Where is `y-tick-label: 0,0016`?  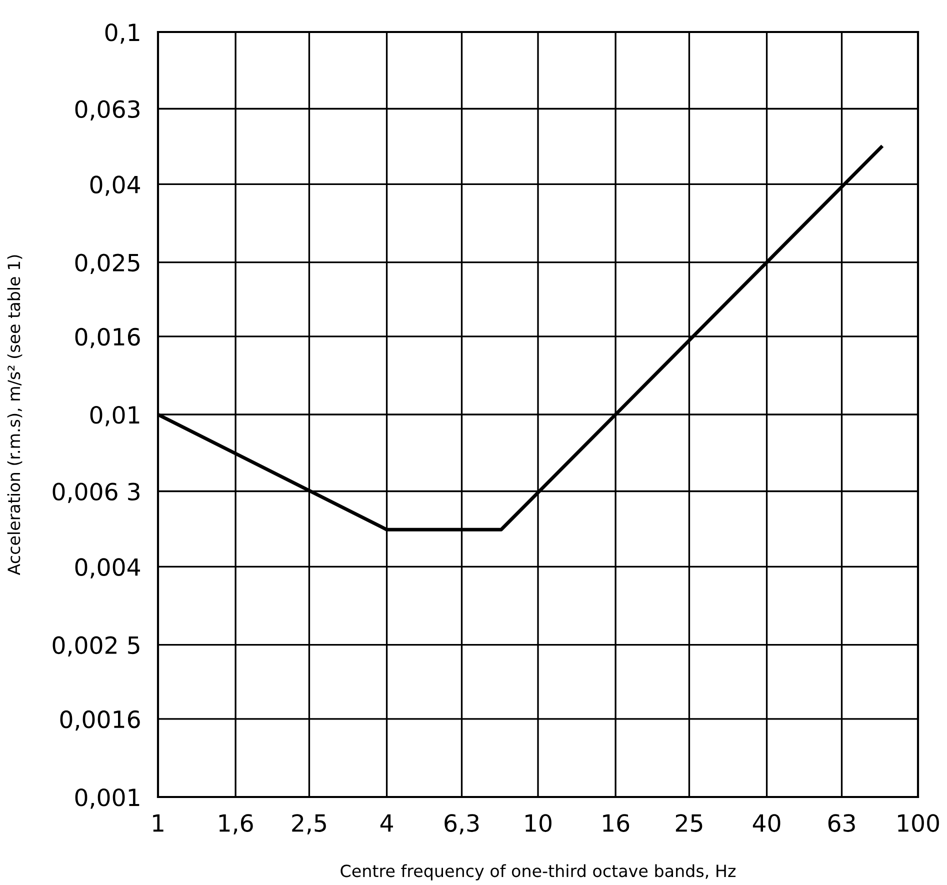
y-tick-label: 0,0016 is located at coordinates (100, 720).